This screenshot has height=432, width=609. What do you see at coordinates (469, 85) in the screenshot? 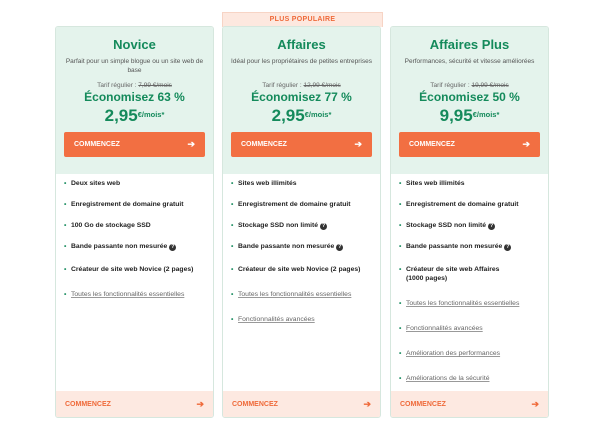
I see `regular-price: Tarif régulier : 19,99 €/mois` at bounding box center [469, 85].